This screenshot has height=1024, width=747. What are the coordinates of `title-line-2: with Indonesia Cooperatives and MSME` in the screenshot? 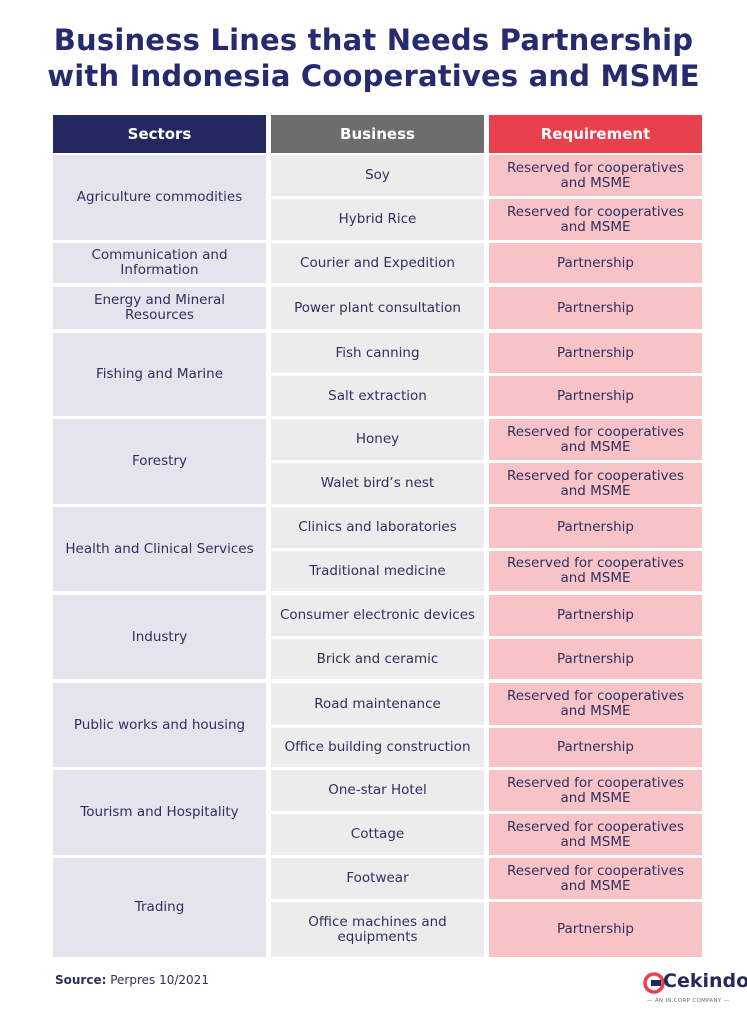 It's located at (373, 76).